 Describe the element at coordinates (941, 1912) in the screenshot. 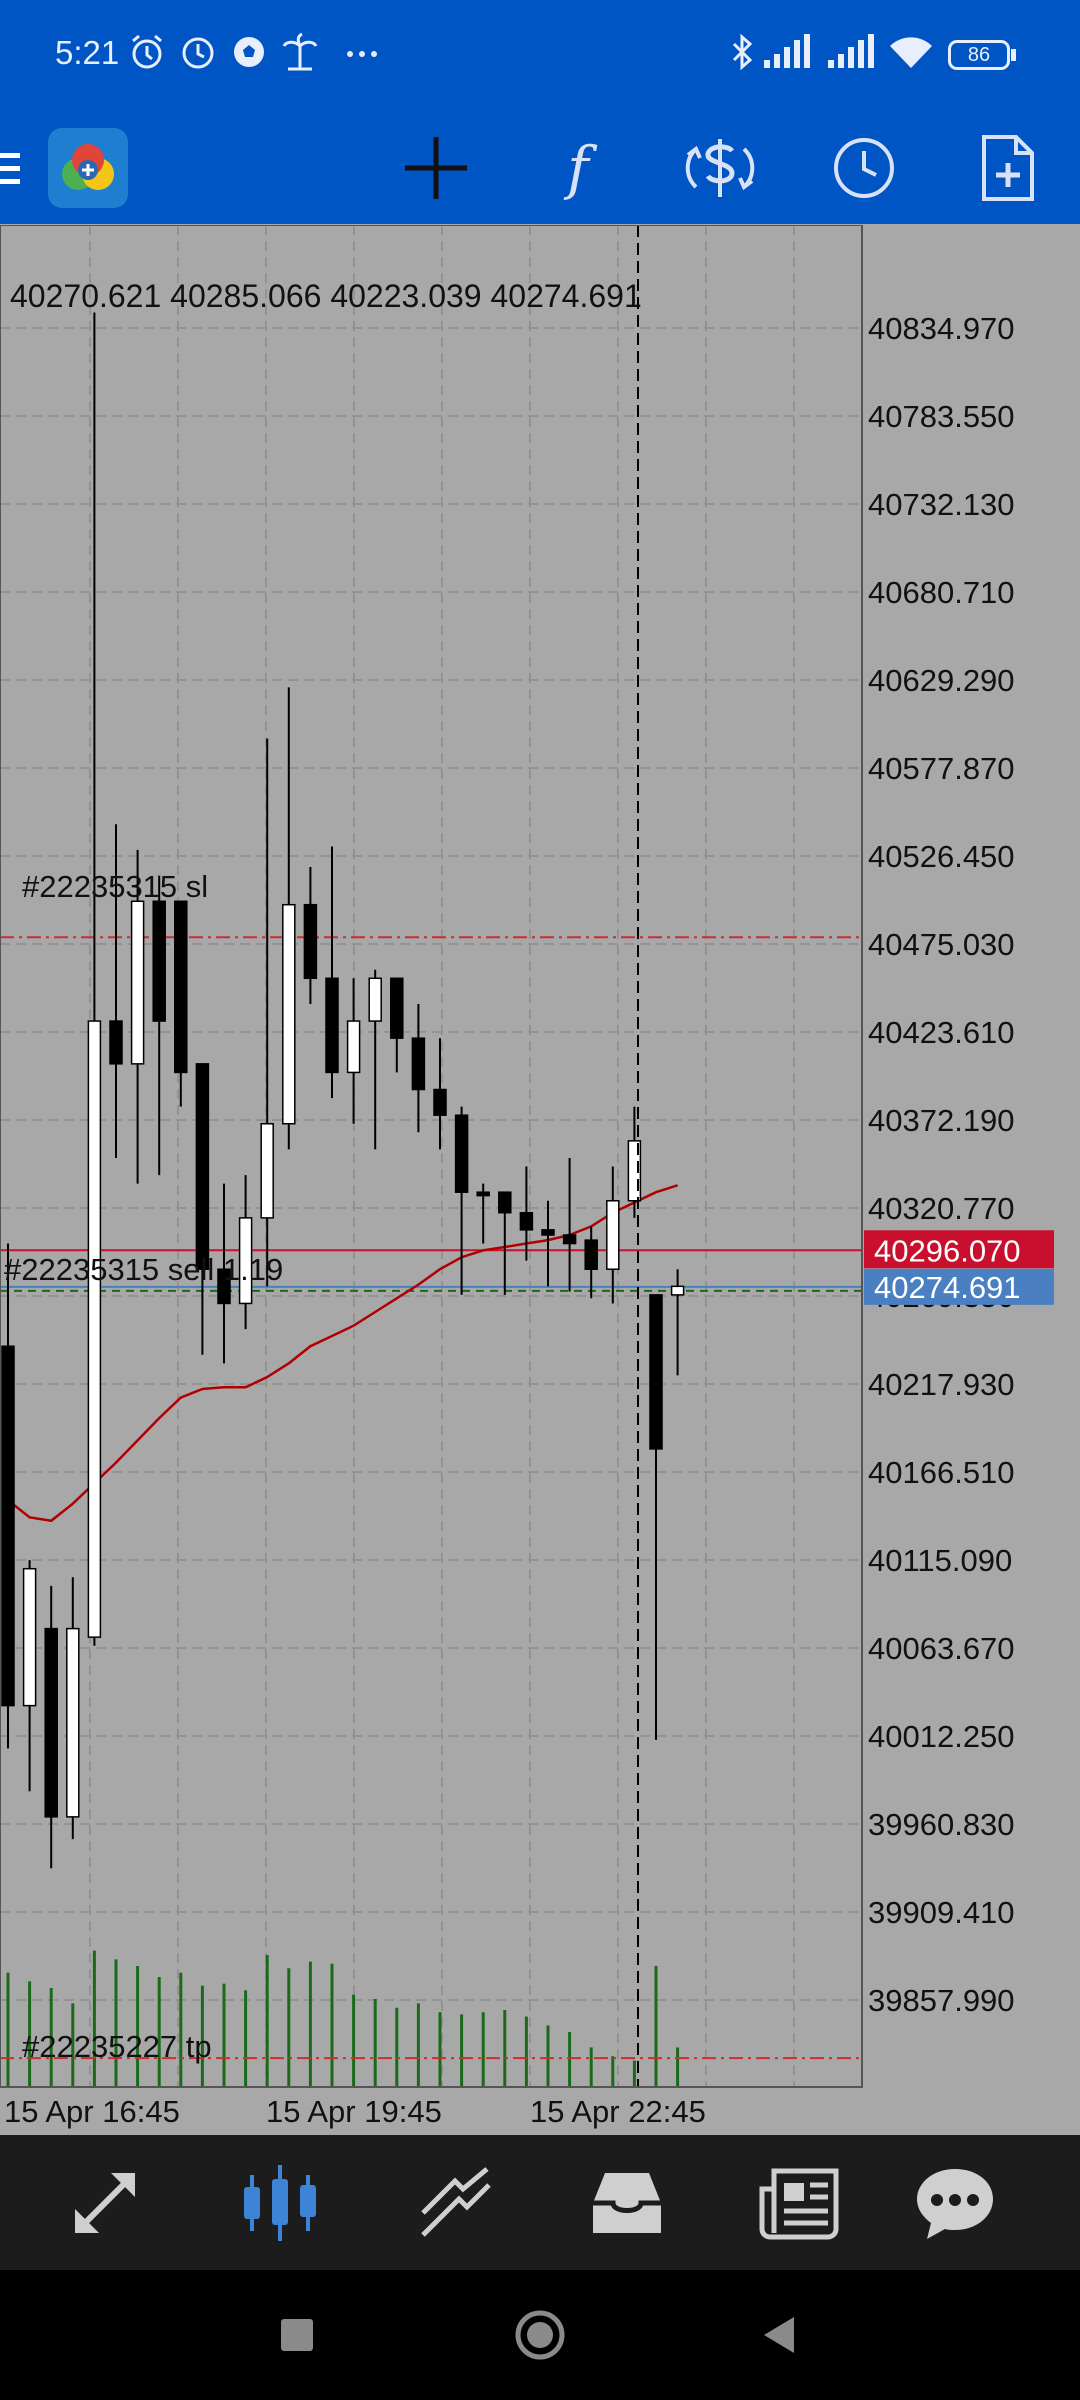

I see `price-axis-label: 39909.410` at that location.